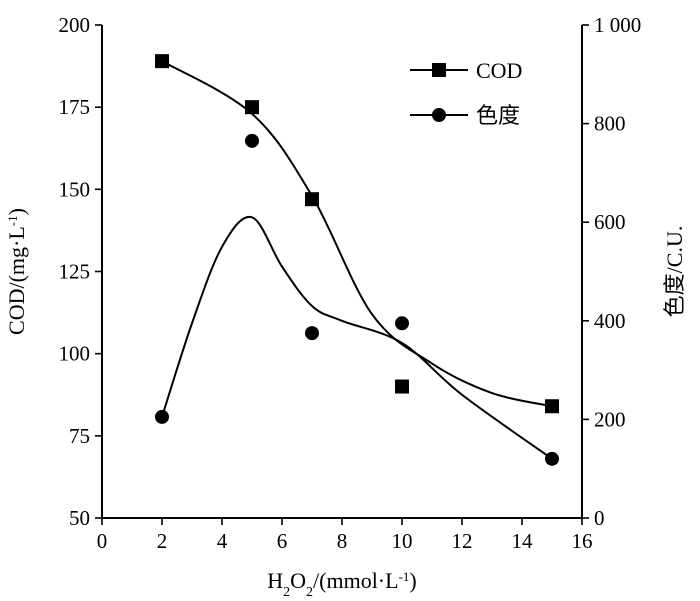  Describe the element at coordinates (466, 93) in the screenshot. I see `legend: COD 色度` at that location.